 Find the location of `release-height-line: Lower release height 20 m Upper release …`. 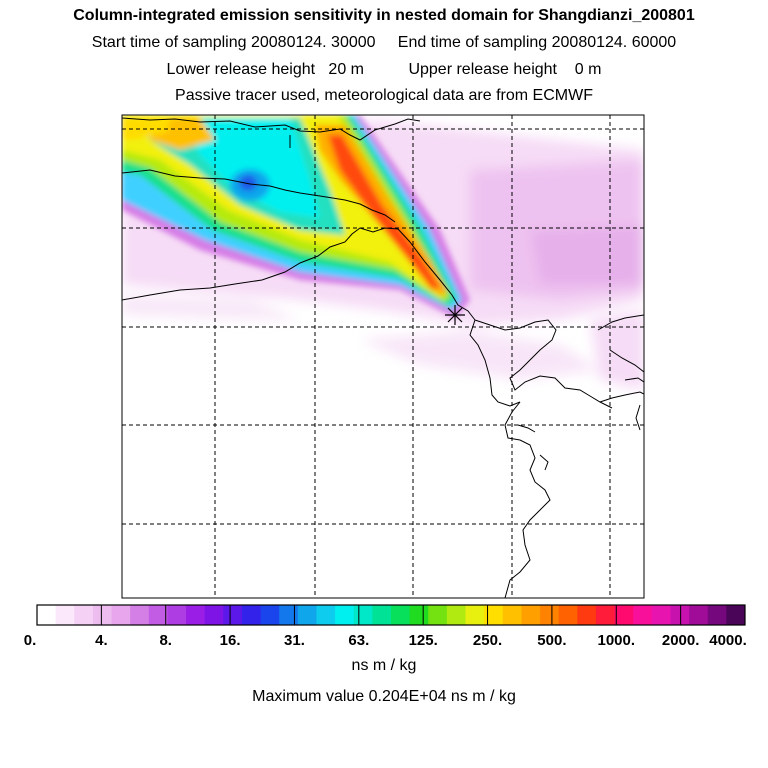

release-height-line: Lower release height 20 m Upper release … is located at coordinates (384, 69).